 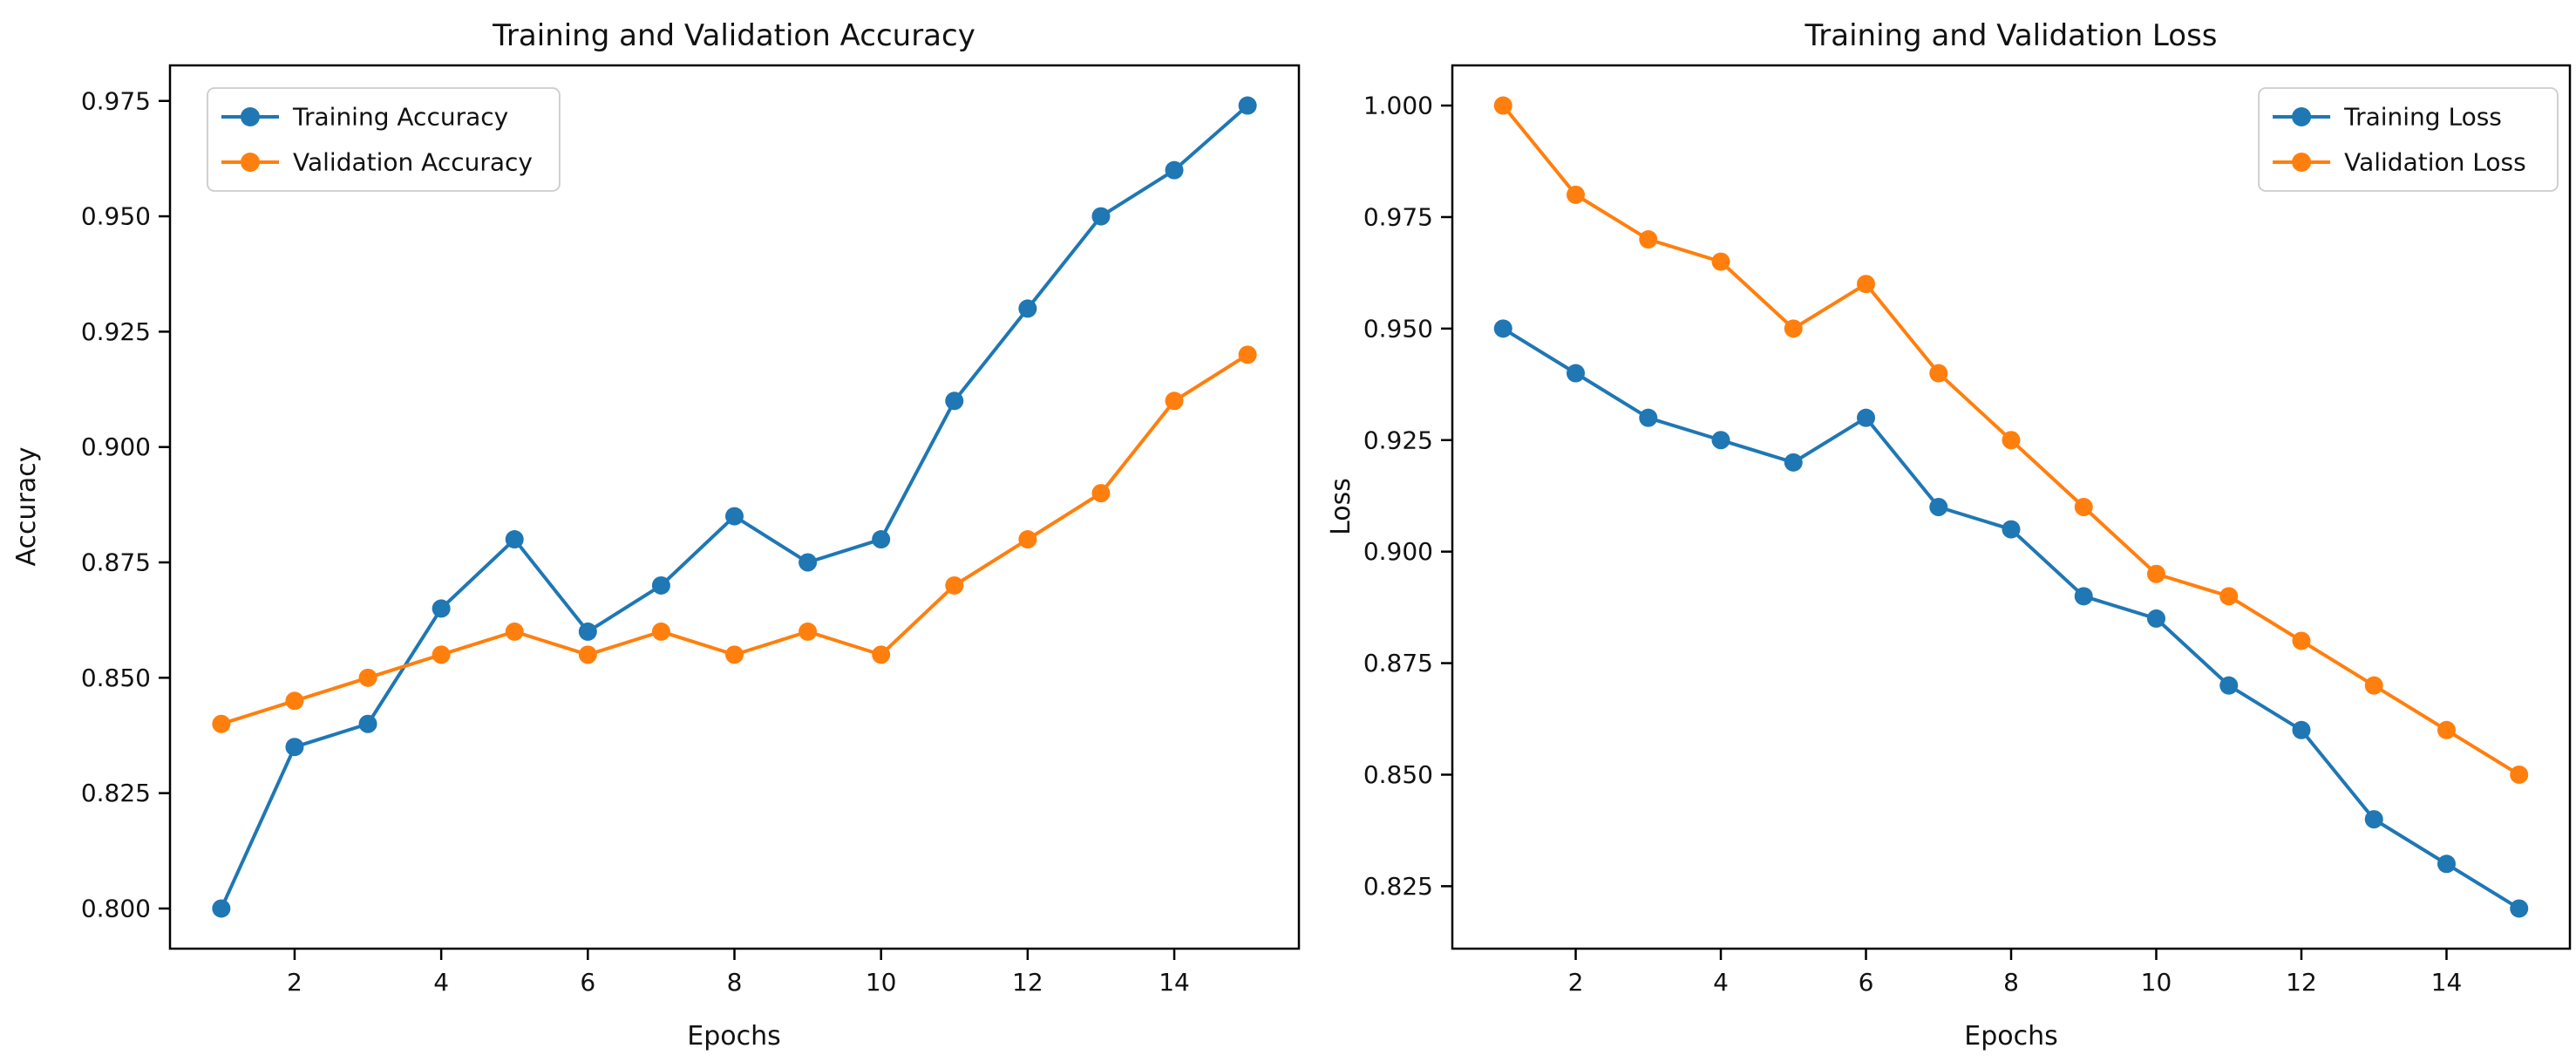 I want to click on accuracy-chart-title: Training and Validation Accuracy, so click(x=733, y=35).